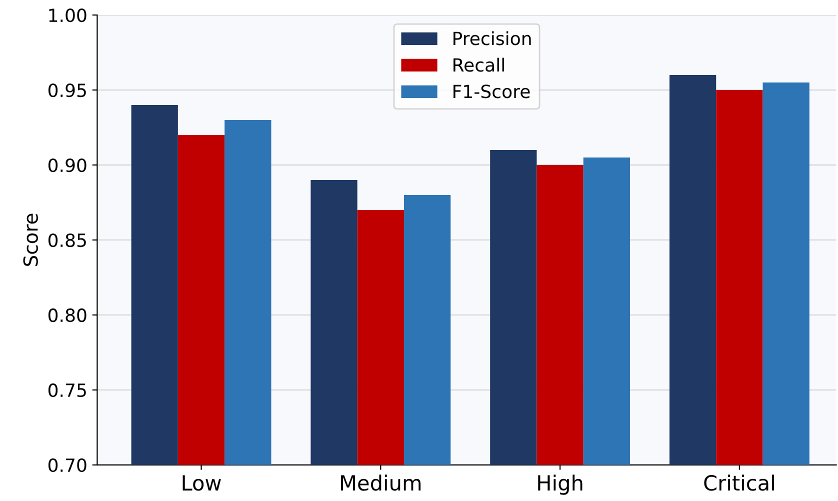 Image resolution: width=838 pixels, height=501 pixels. I want to click on y-tick-label: 0.95, so click(67, 90).